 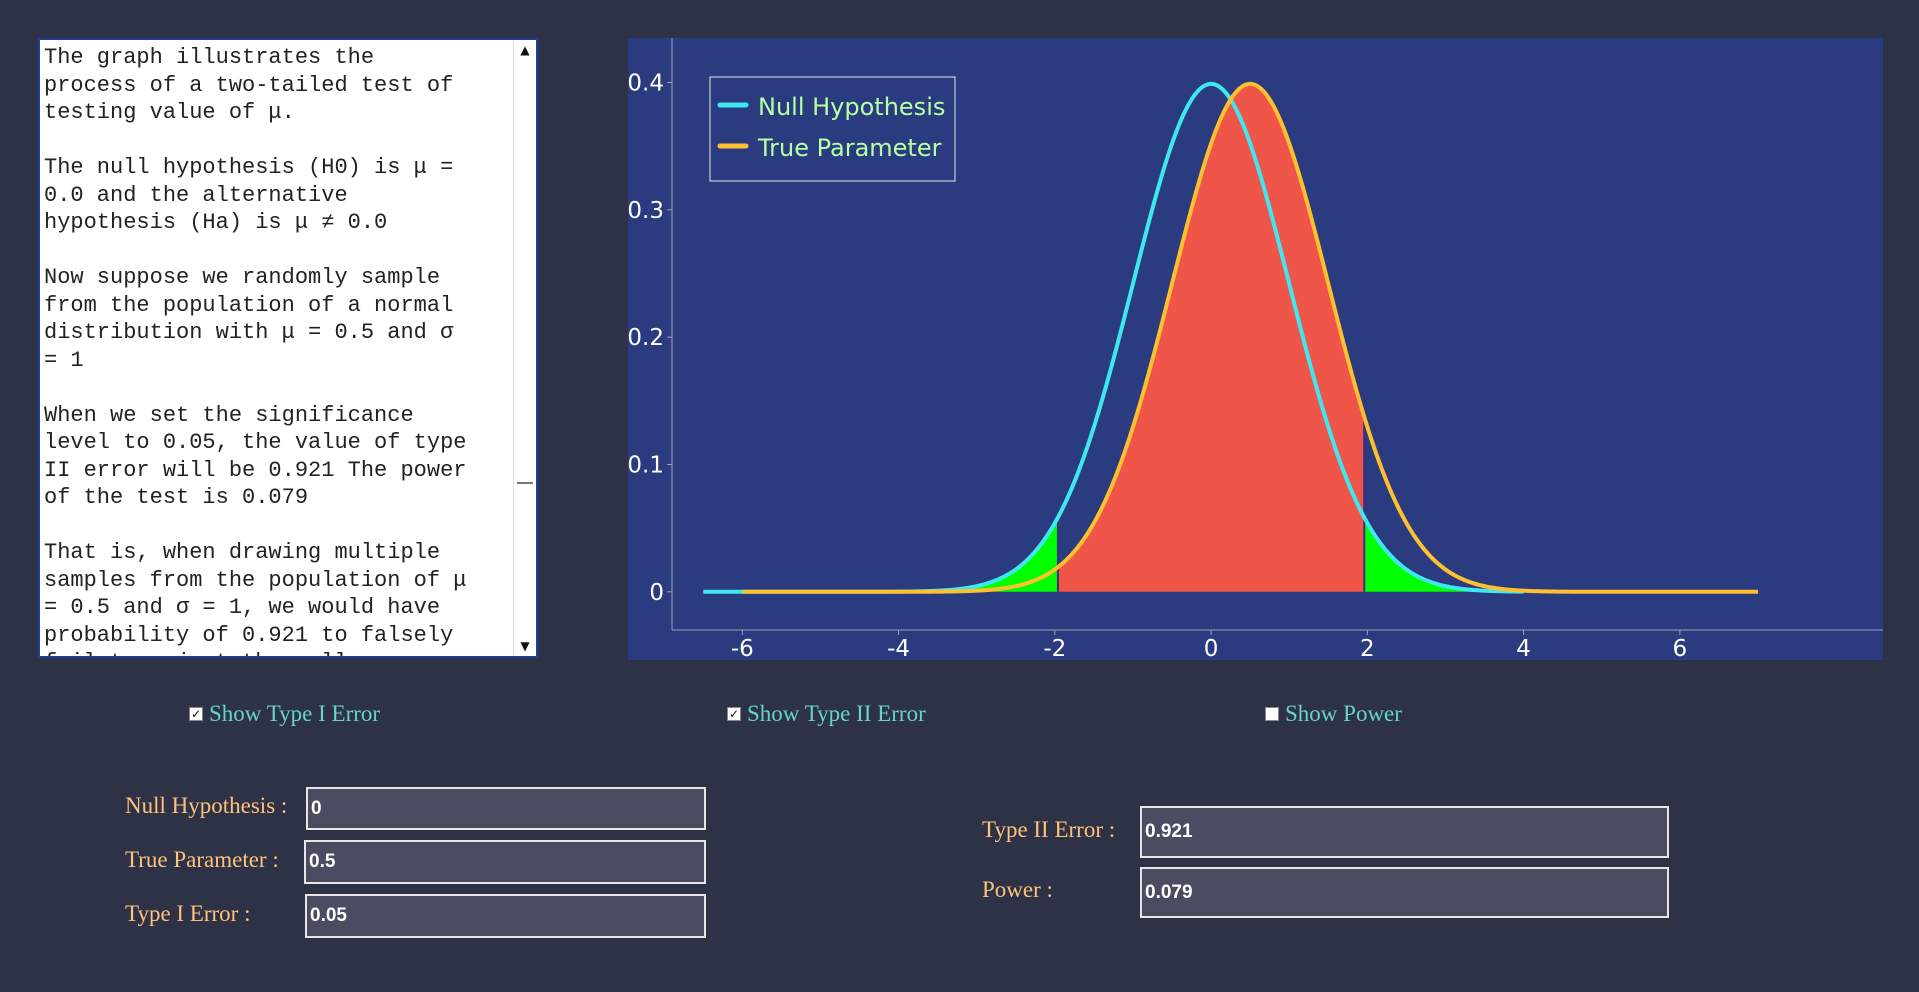 What do you see at coordinates (188, 913) in the screenshot?
I see `type1-error-label: Type I Error :` at bounding box center [188, 913].